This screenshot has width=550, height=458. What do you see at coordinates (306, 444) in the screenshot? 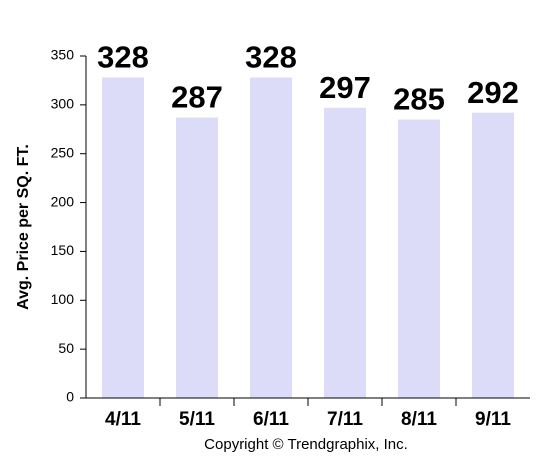
I see `x-axis-label: Copyright © Trendgraphix, Inc.` at bounding box center [306, 444].